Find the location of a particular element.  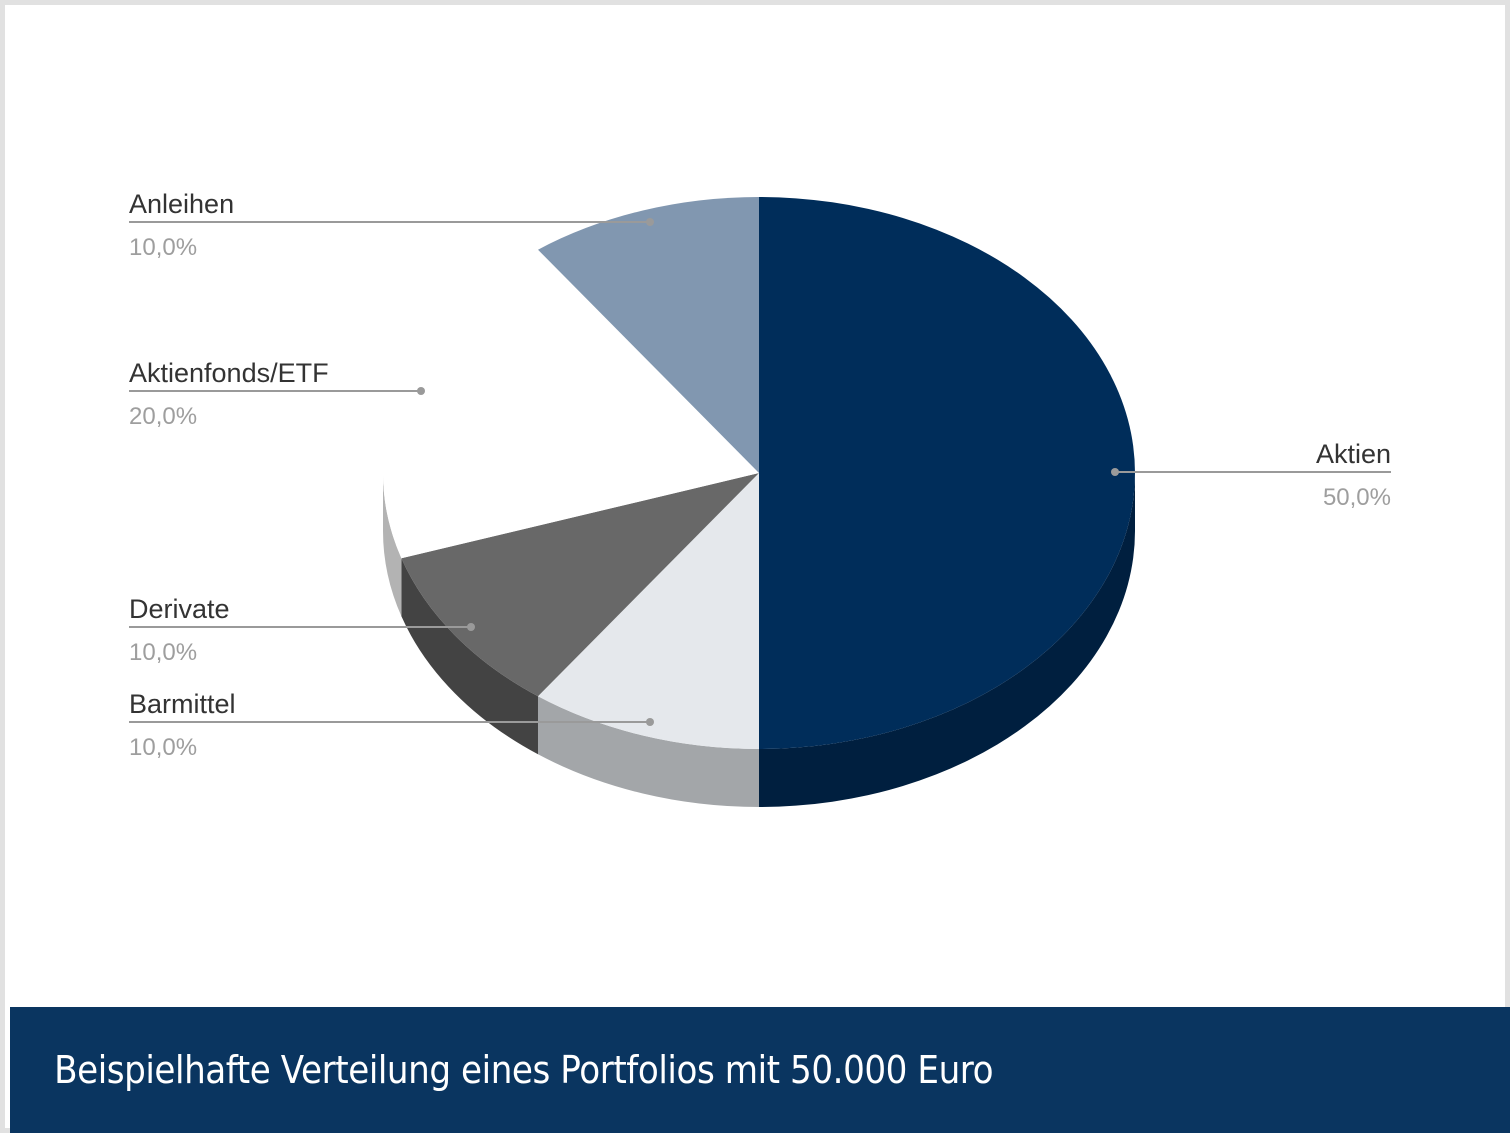

pie-slice-barmittel is located at coordinates (648, 611).